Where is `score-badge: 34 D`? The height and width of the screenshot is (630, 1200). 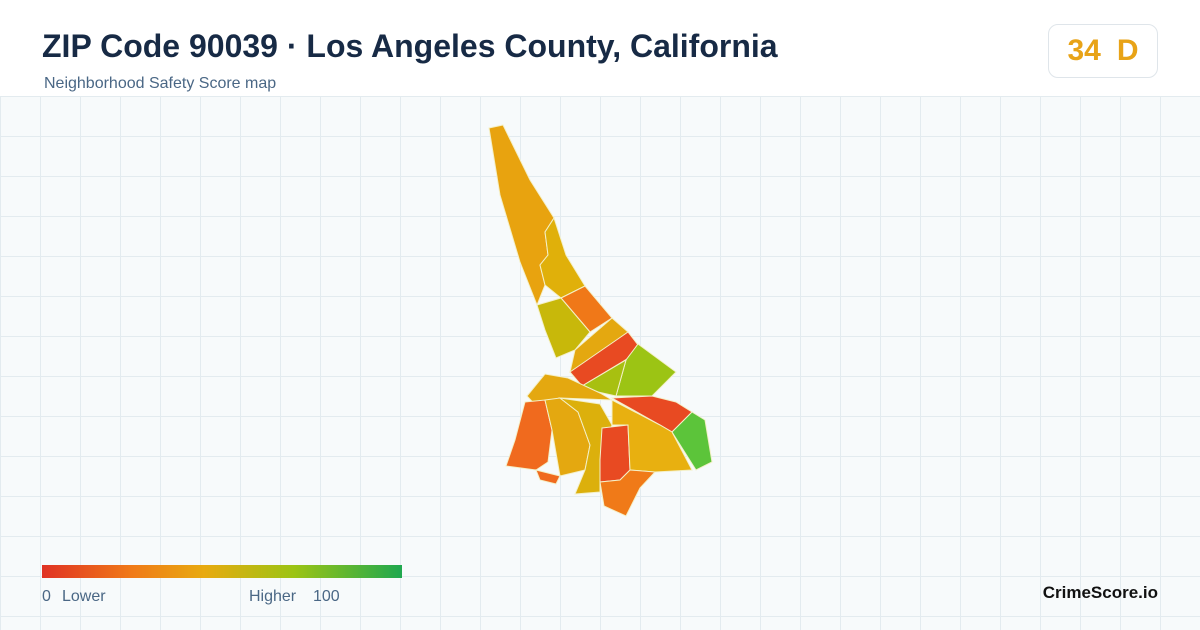 score-badge: 34 D is located at coordinates (1103, 51).